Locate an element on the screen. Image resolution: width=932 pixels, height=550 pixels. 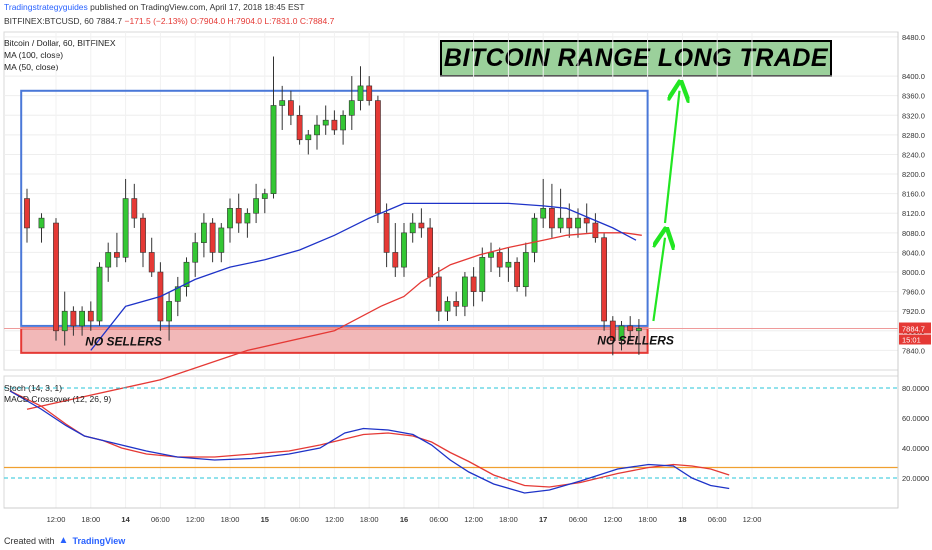
osc-tick-label: 20.0000 is located at coordinates (915, 478).